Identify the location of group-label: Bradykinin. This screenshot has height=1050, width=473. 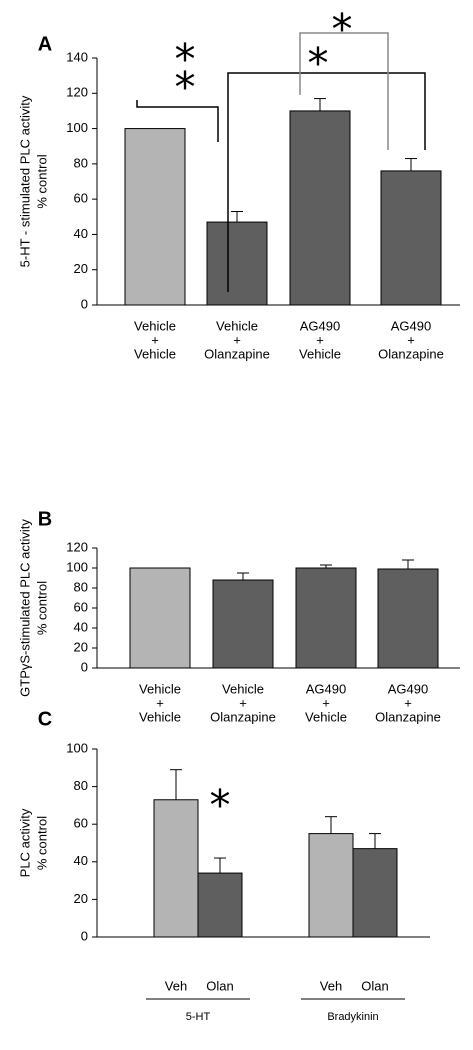
(352, 1017).